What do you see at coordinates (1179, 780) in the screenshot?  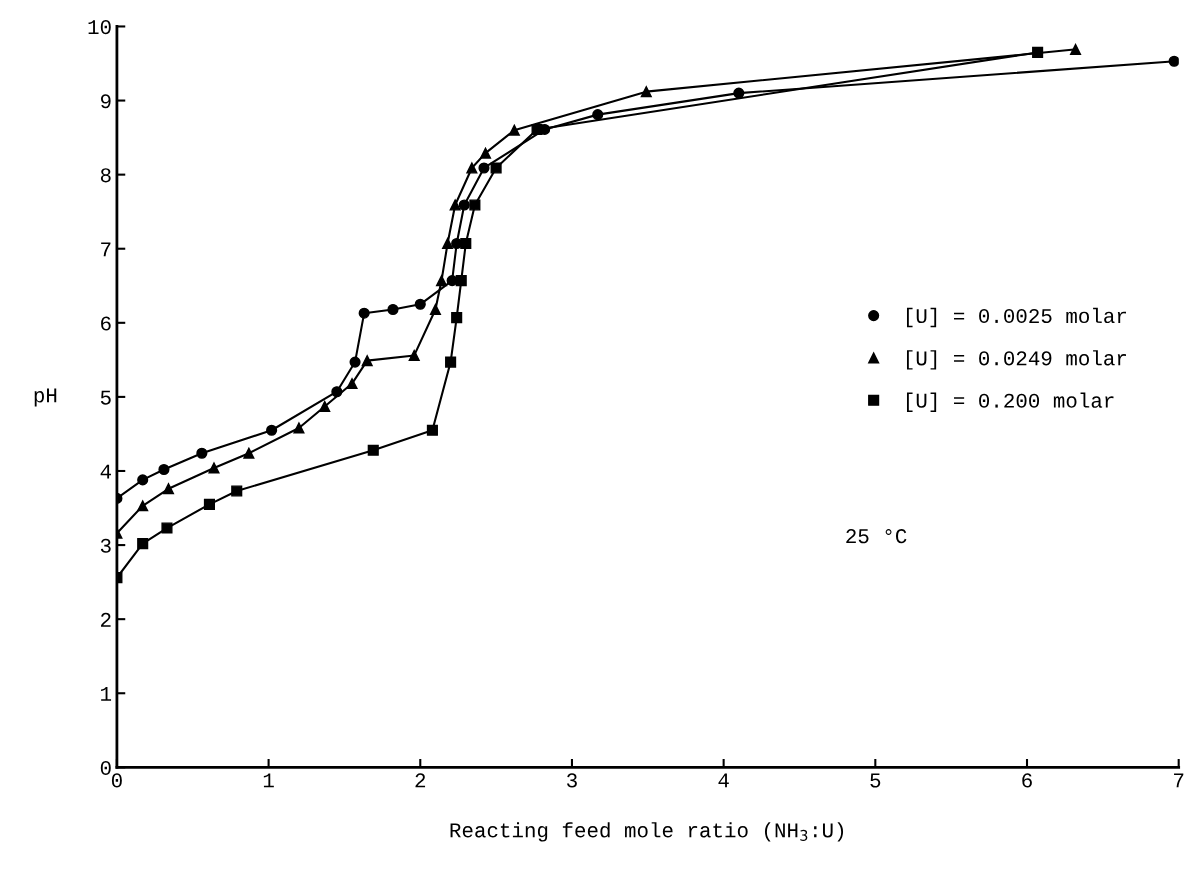 I see `x-tick-label: 7` at bounding box center [1179, 780].